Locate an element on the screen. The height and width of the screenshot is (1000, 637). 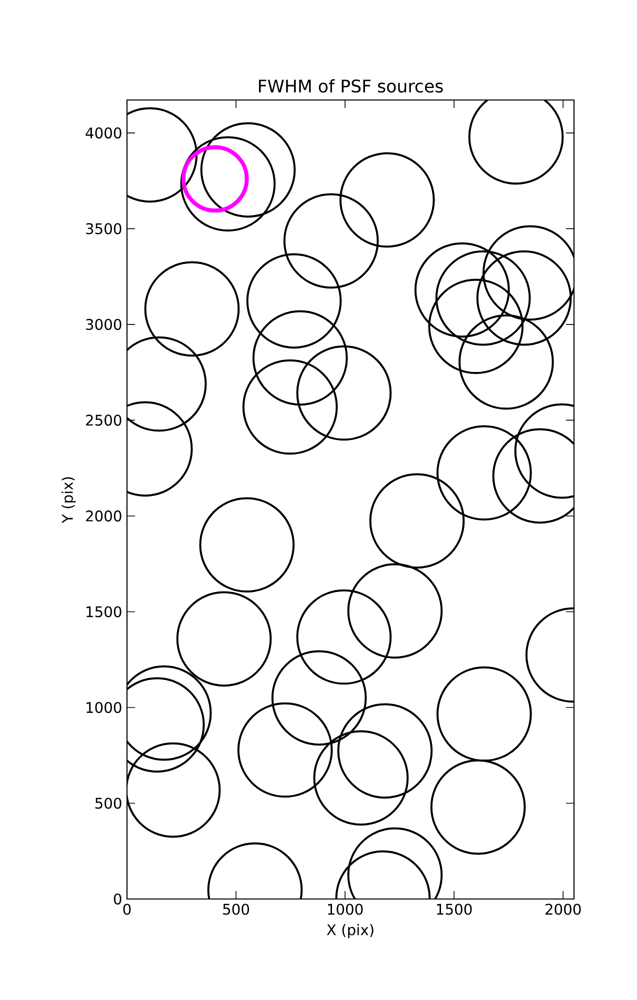
y-tick-label: 0 is located at coordinates (118, 899).